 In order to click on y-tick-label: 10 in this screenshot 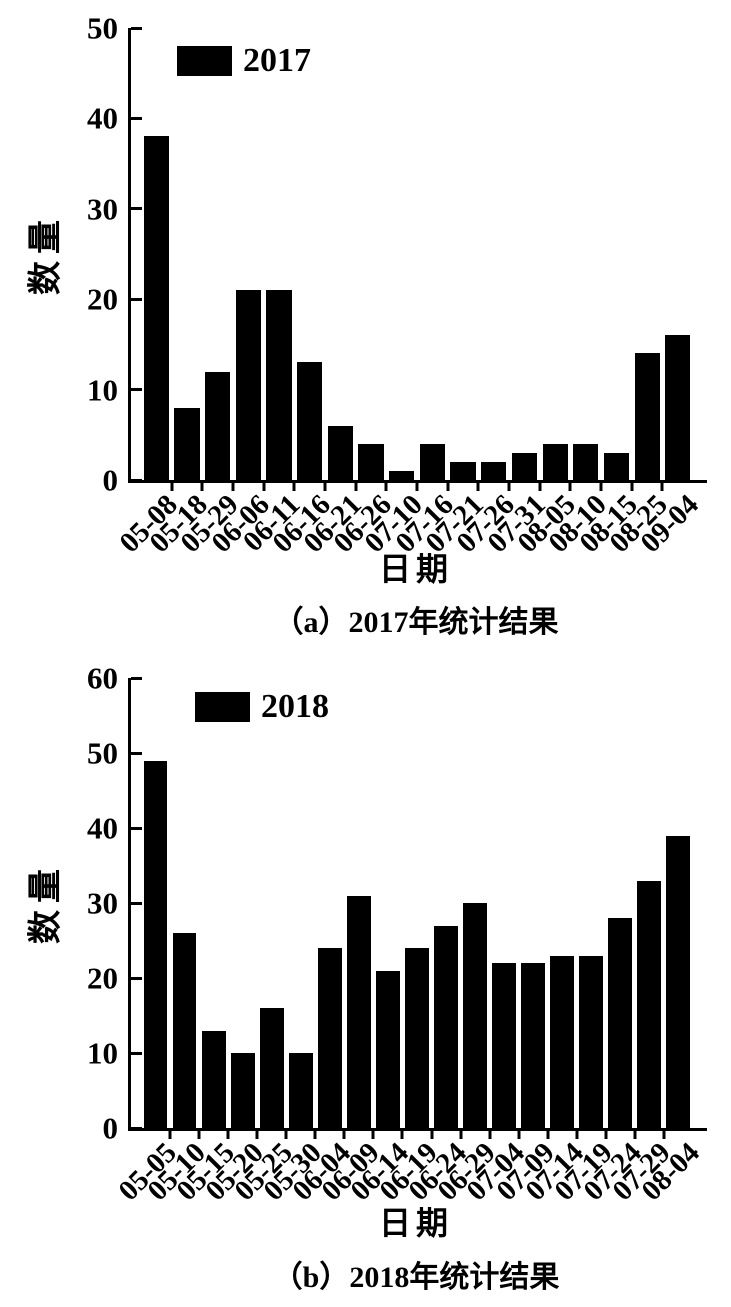, I will do `click(102, 390)`.